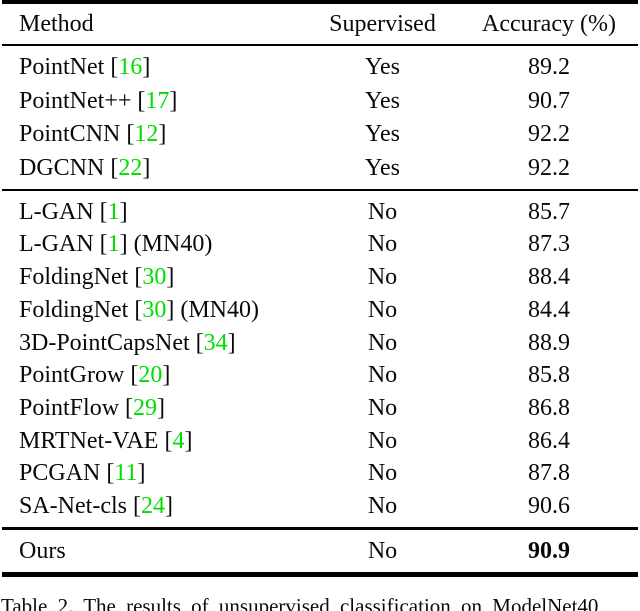  What do you see at coordinates (73, 506) in the screenshot?
I see `method-name: SA-Net-cls` at bounding box center [73, 506].